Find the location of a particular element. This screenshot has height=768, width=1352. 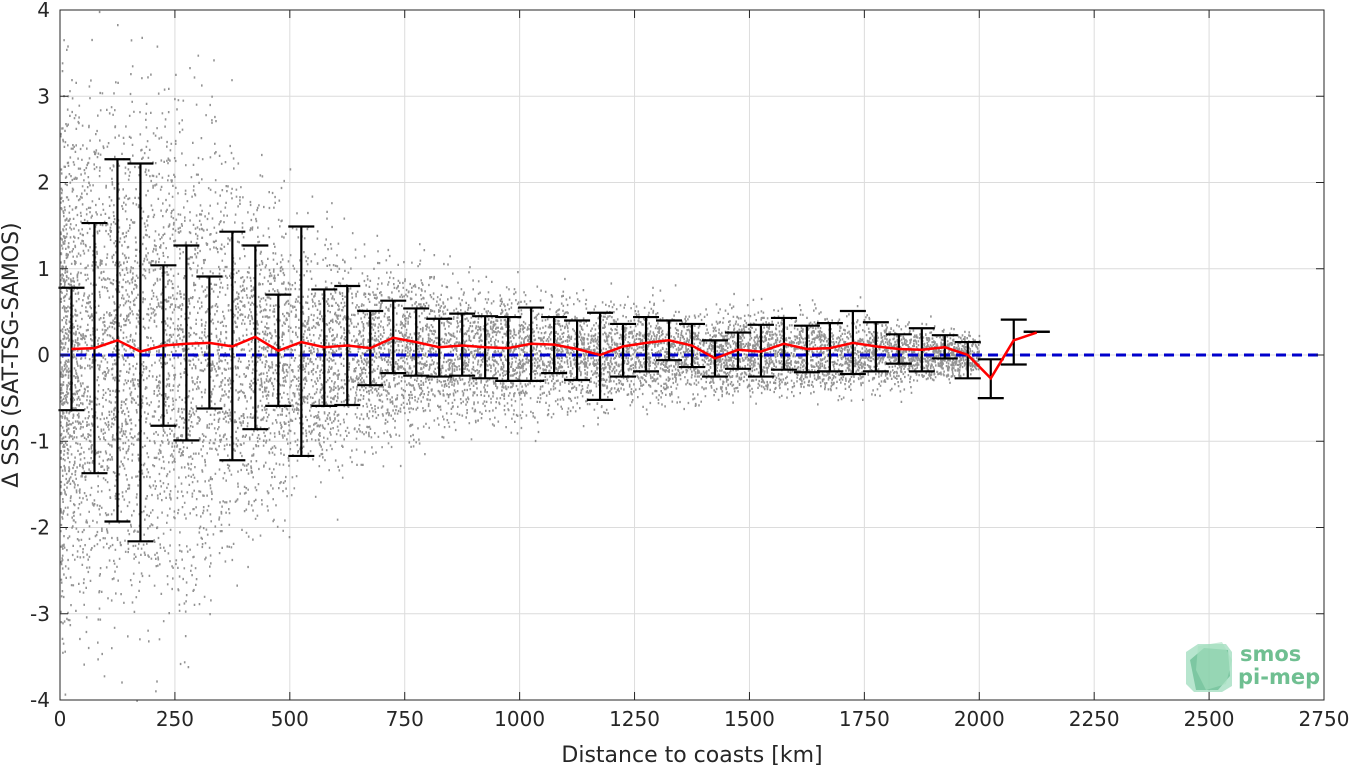

x-tick-label: 1500 is located at coordinates (749, 719).